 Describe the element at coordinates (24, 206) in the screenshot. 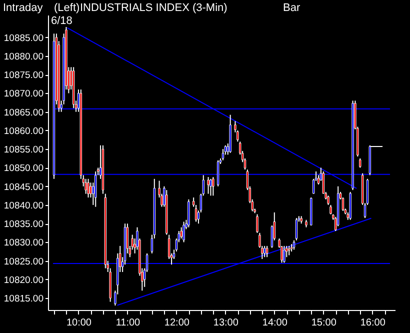

I see `y-tick-label: 10840.00` at that location.